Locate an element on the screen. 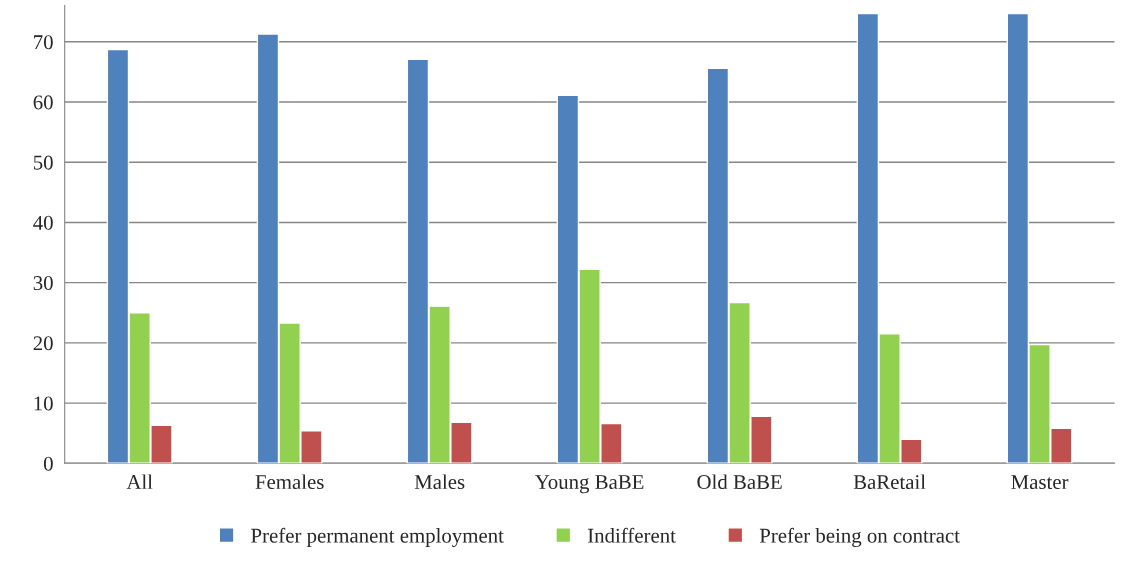  y-tick-label: 40 is located at coordinates (43, 222).